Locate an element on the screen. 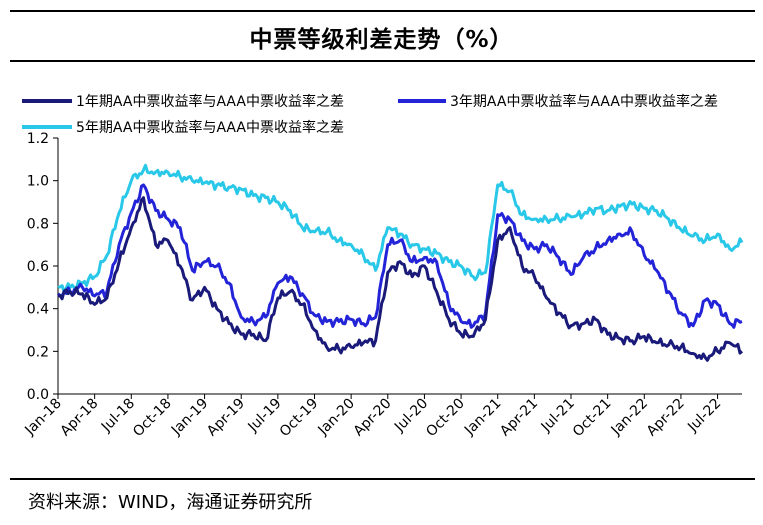 The image size is (763, 525). x-tick-label: Apr-21 is located at coordinates (519, 418).